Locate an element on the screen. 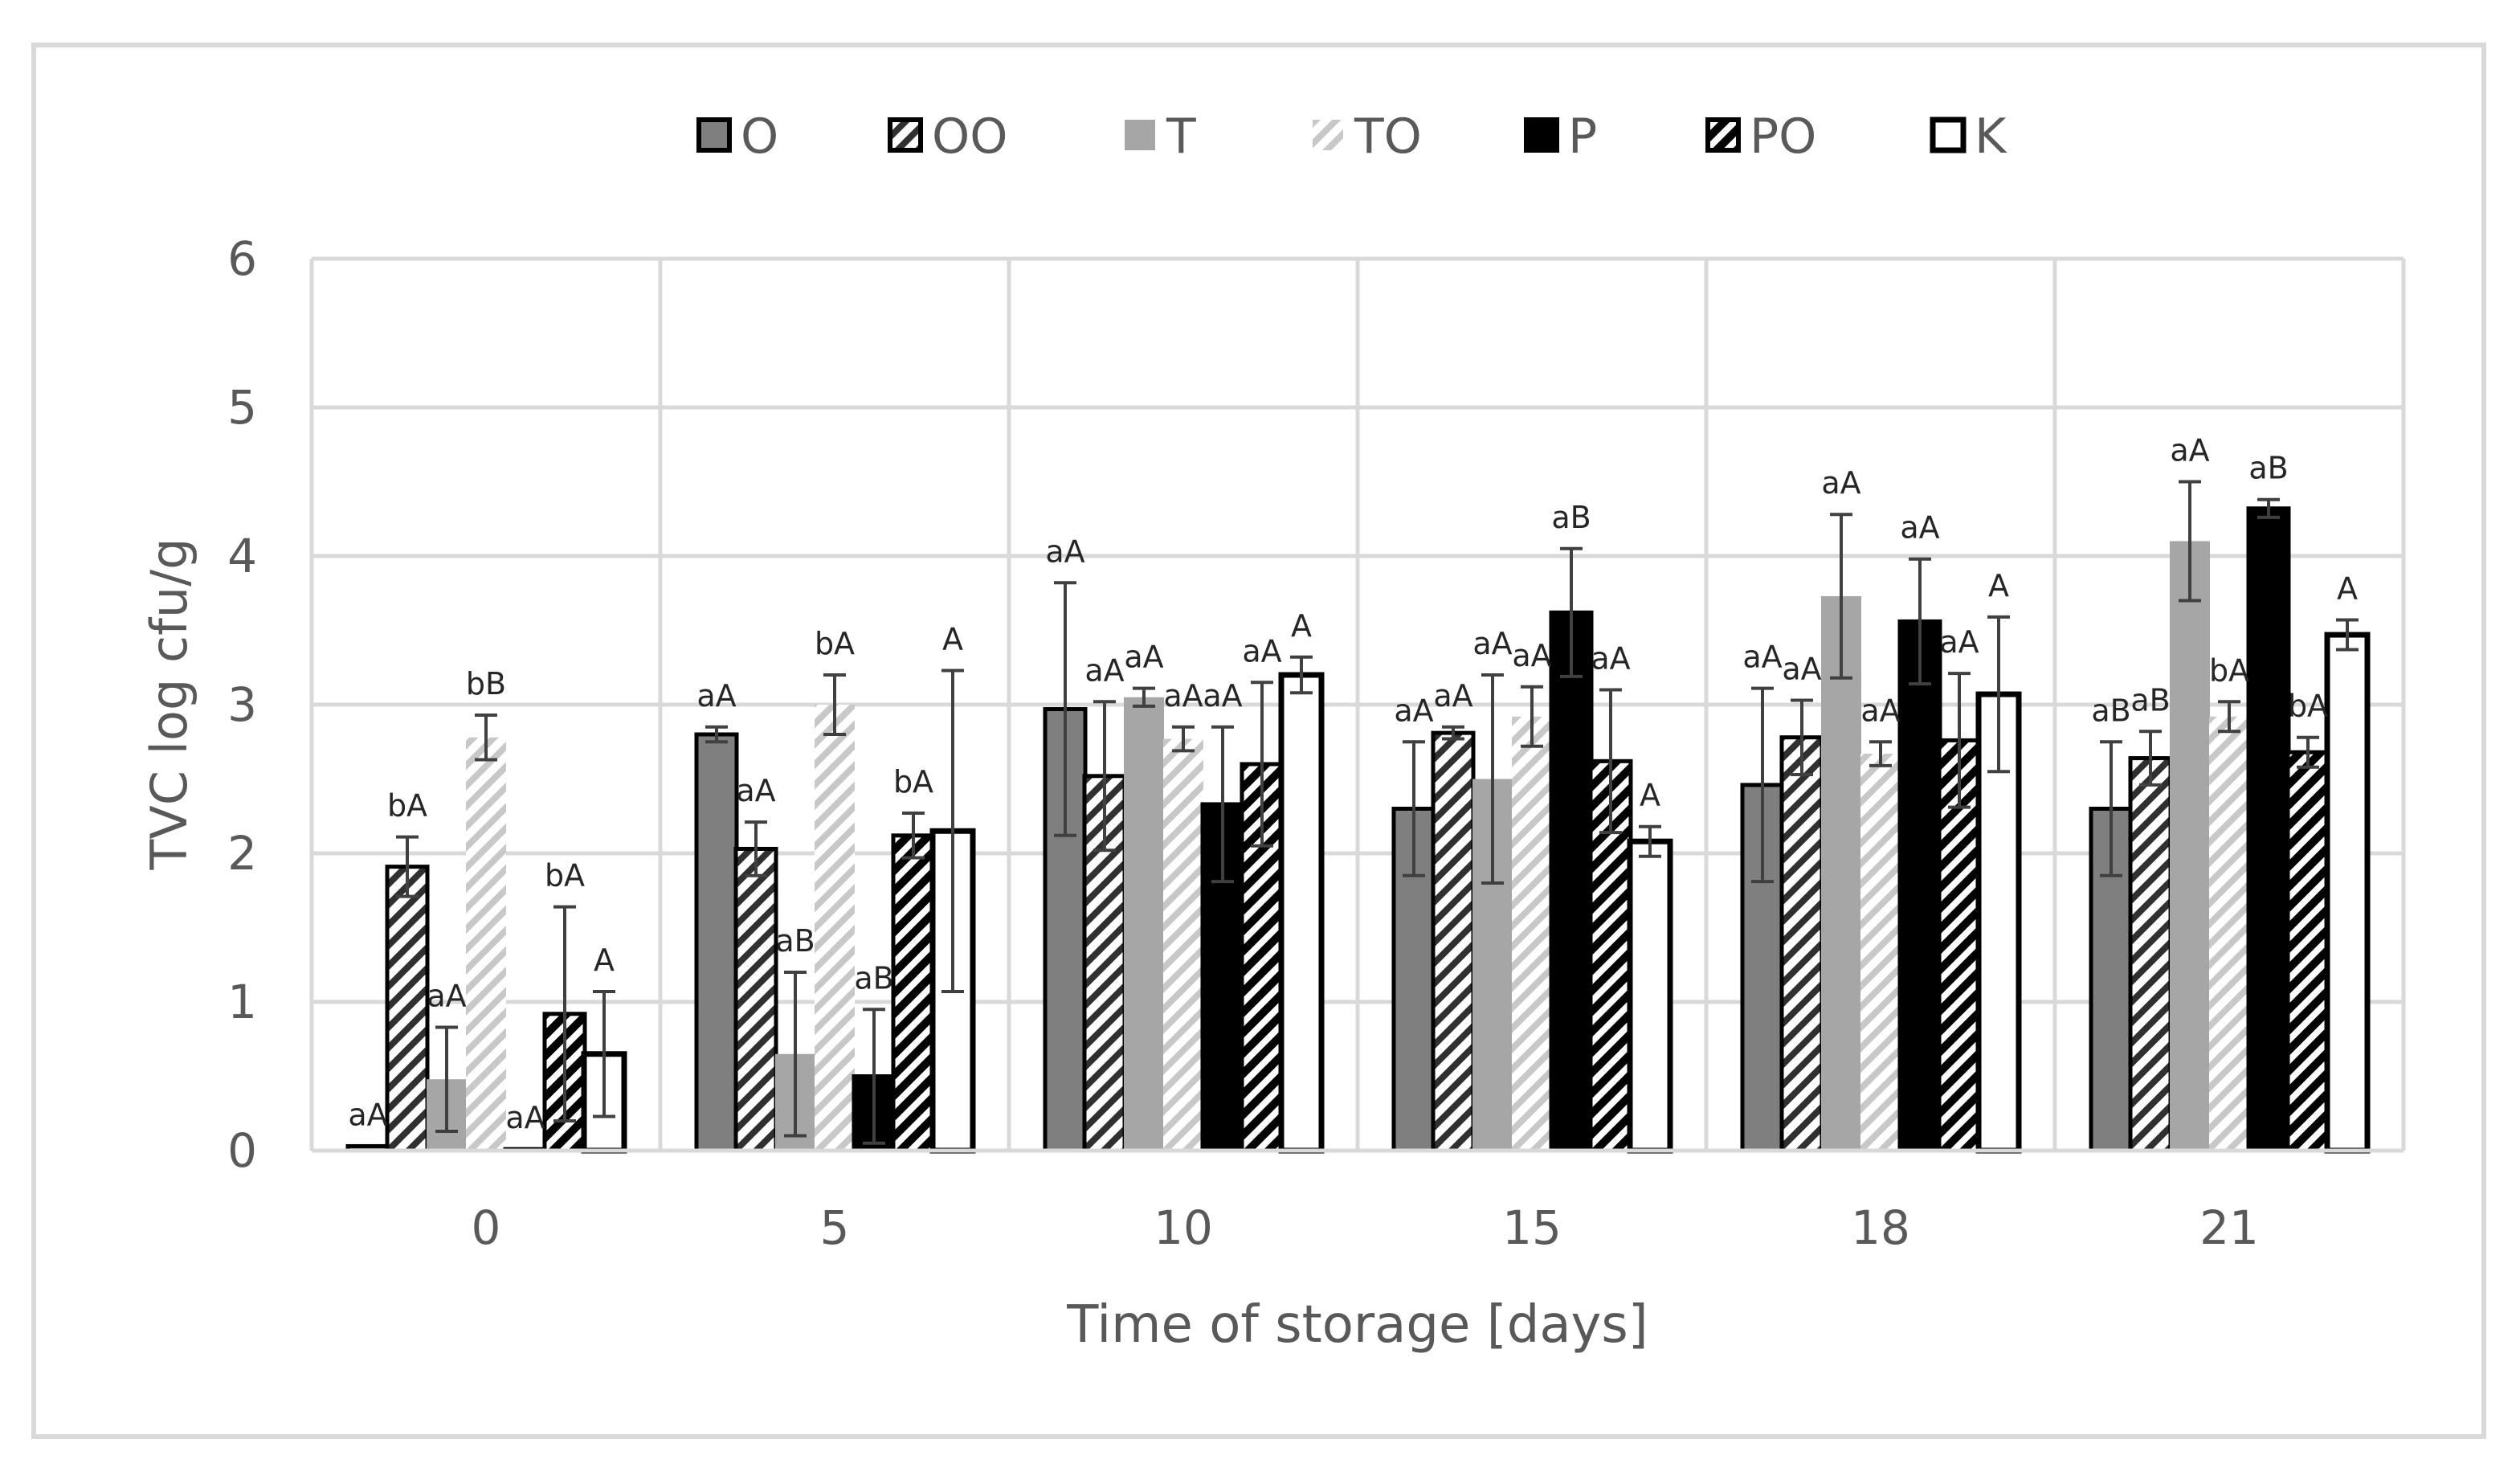 The height and width of the screenshot is (1468, 2520). legend-label-oo: OO is located at coordinates (969, 136).